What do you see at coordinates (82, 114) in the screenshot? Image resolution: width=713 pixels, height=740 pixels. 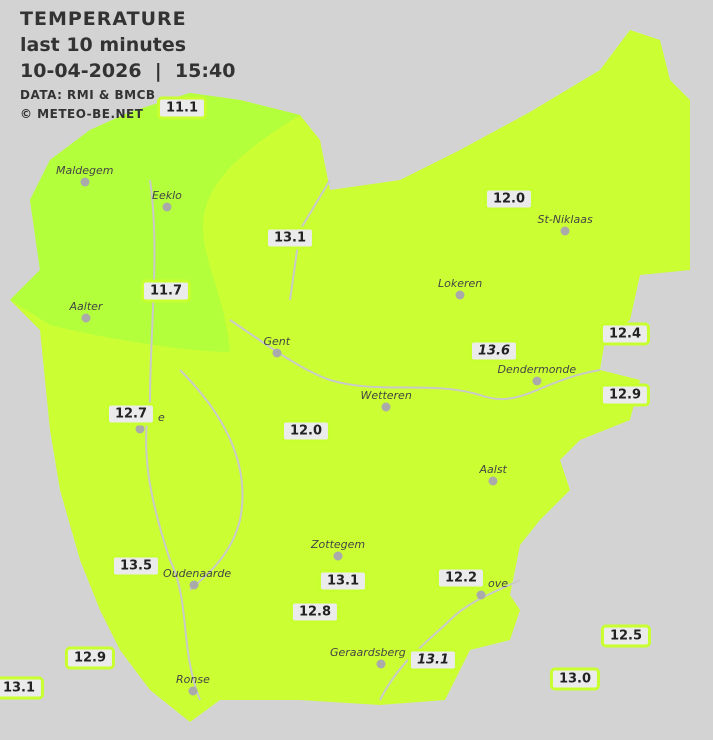 I see `copyright: © METEO-BE.NET` at bounding box center [82, 114].